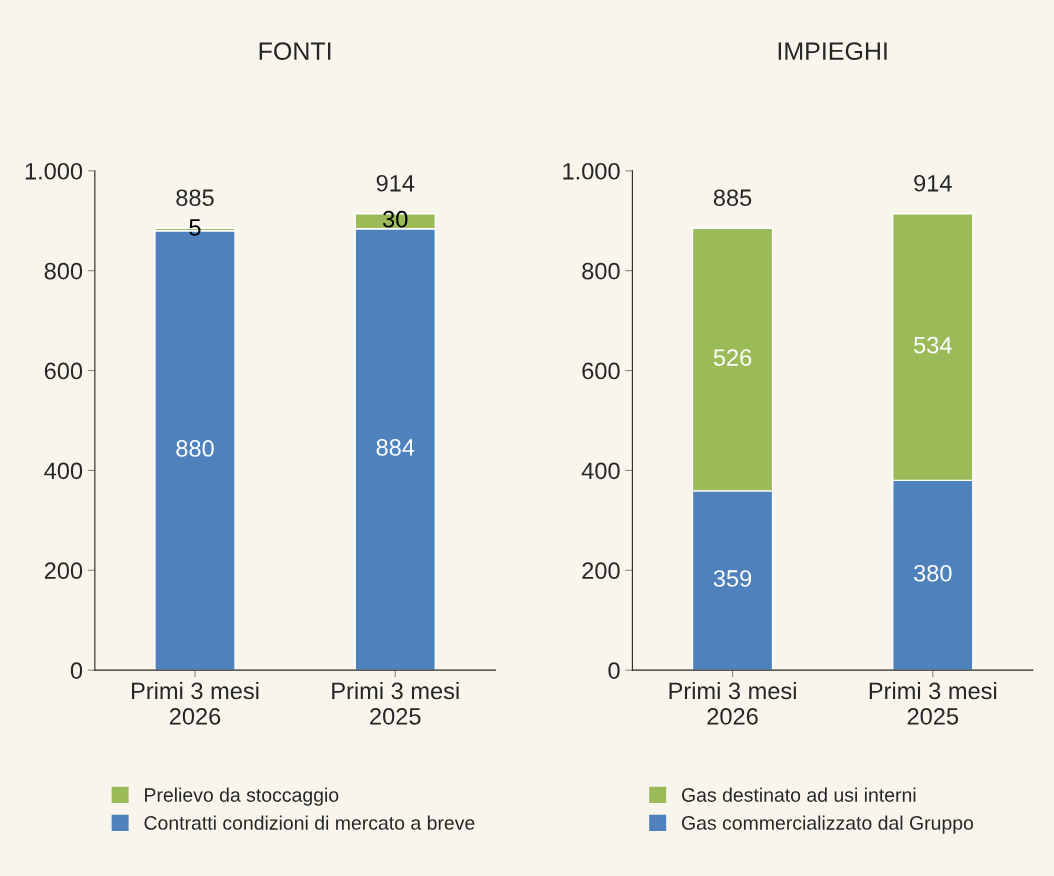 The height and width of the screenshot is (876, 1054). What do you see at coordinates (195, 448) in the screenshot?
I see `data-label: 880` at bounding box center [195, 448].